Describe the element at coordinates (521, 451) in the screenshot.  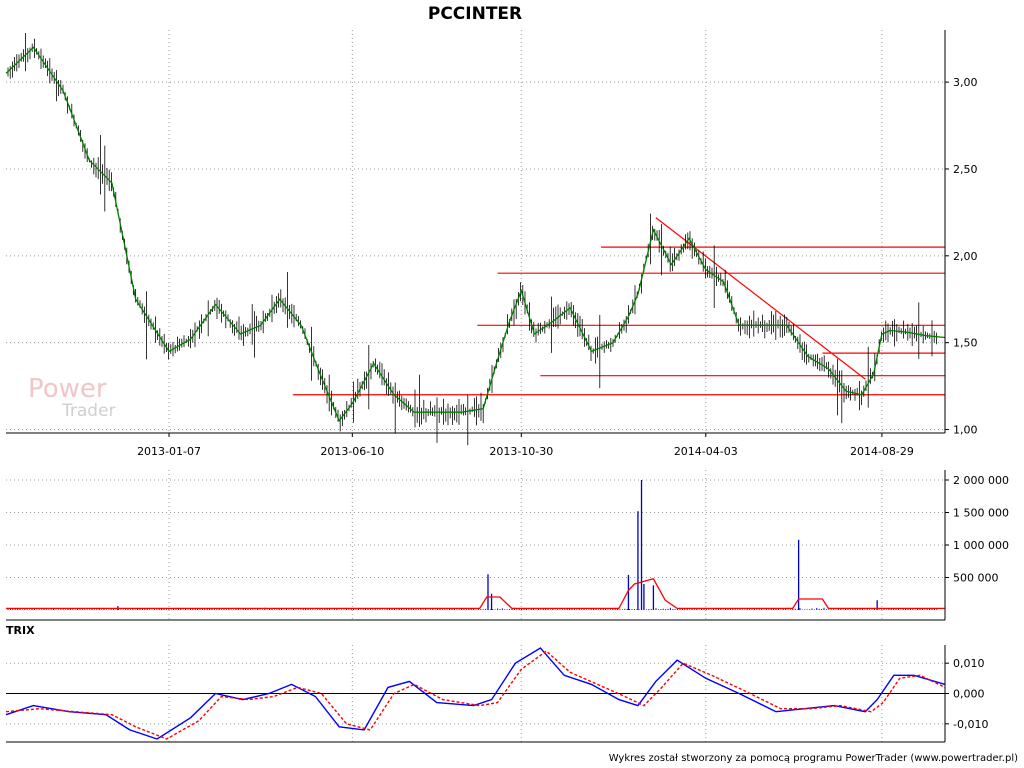
I see `price-xtick-label-2: 2013-10-30` at that location.